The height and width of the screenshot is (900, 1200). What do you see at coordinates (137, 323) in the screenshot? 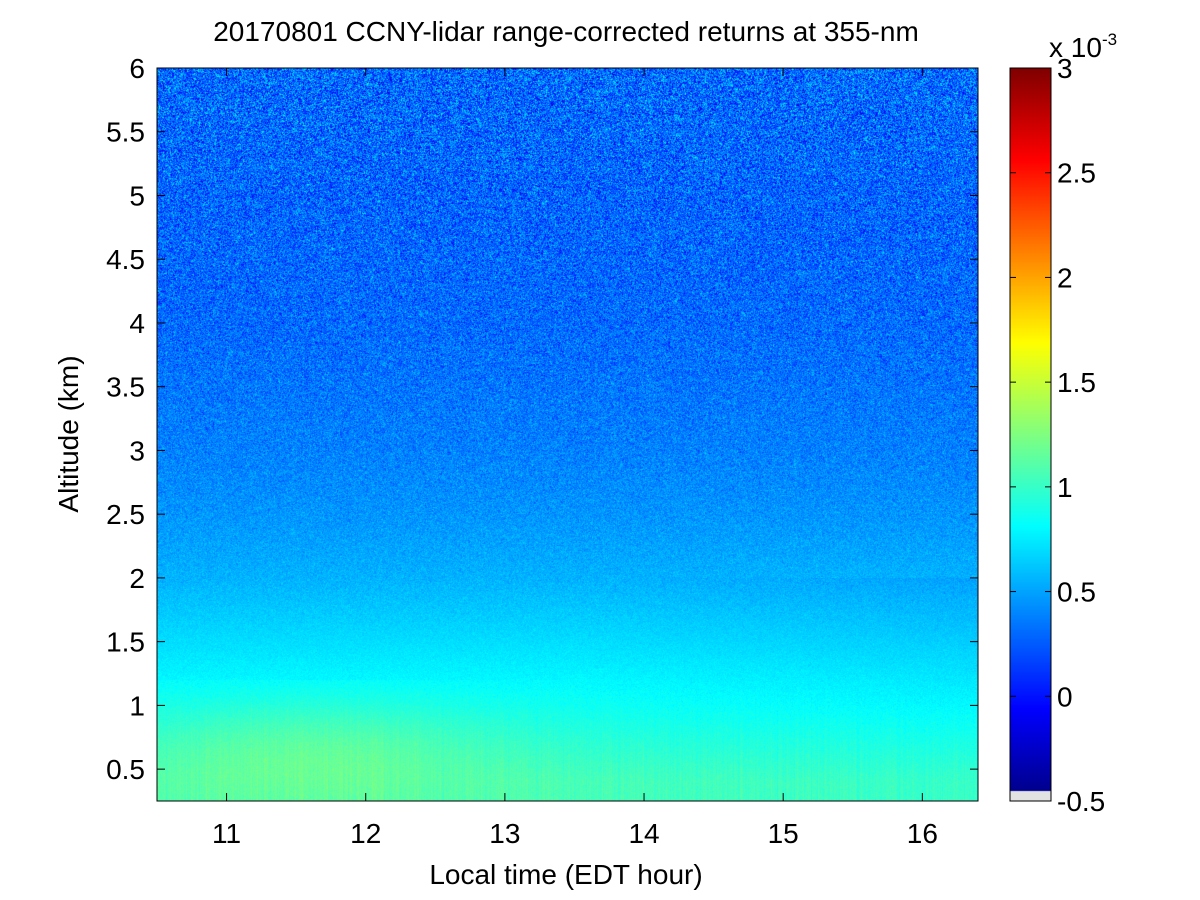
I see `y-tick-label: 4` at bounding box center [137, 323].